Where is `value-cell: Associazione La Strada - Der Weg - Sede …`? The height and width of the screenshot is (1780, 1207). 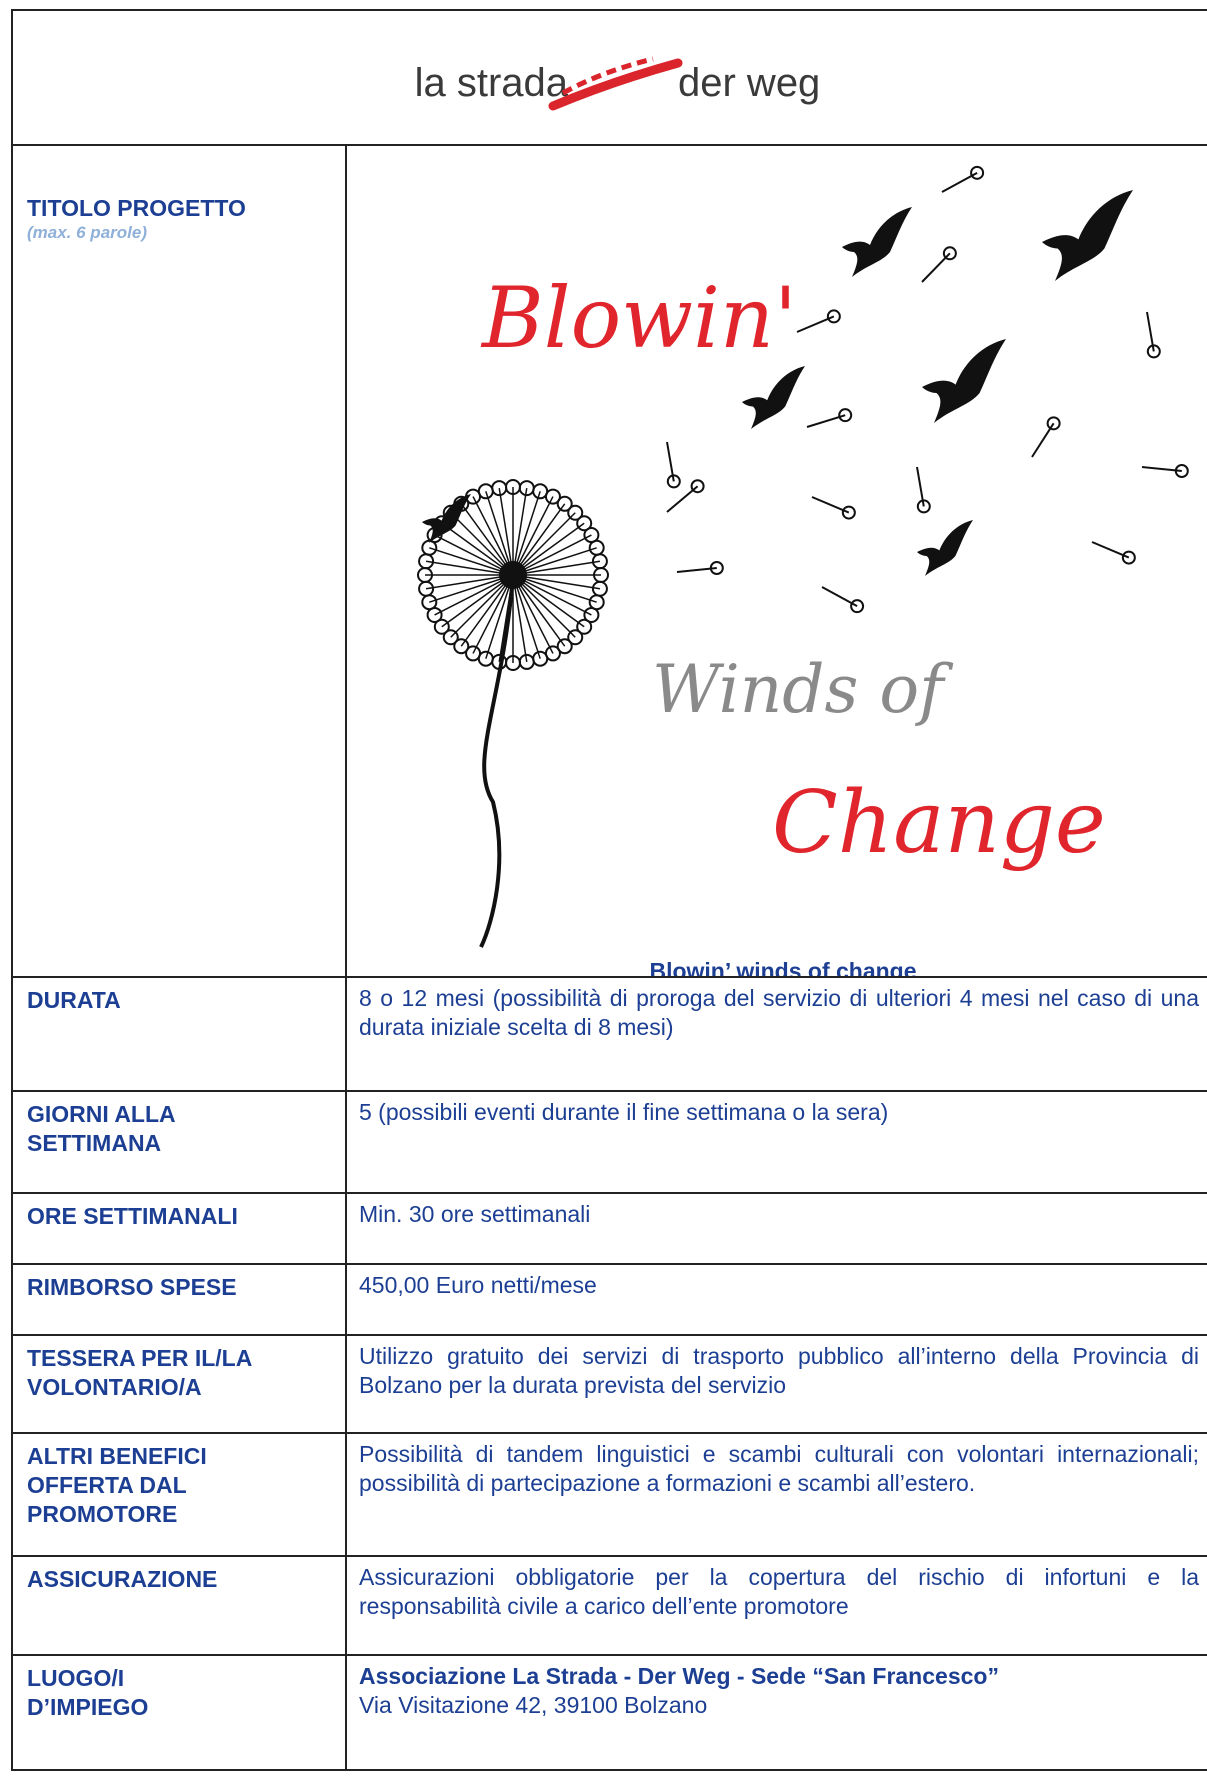 value-cell: Associazione La Strada - Der Weg - Sede … is located at coordinates (776, 1712).